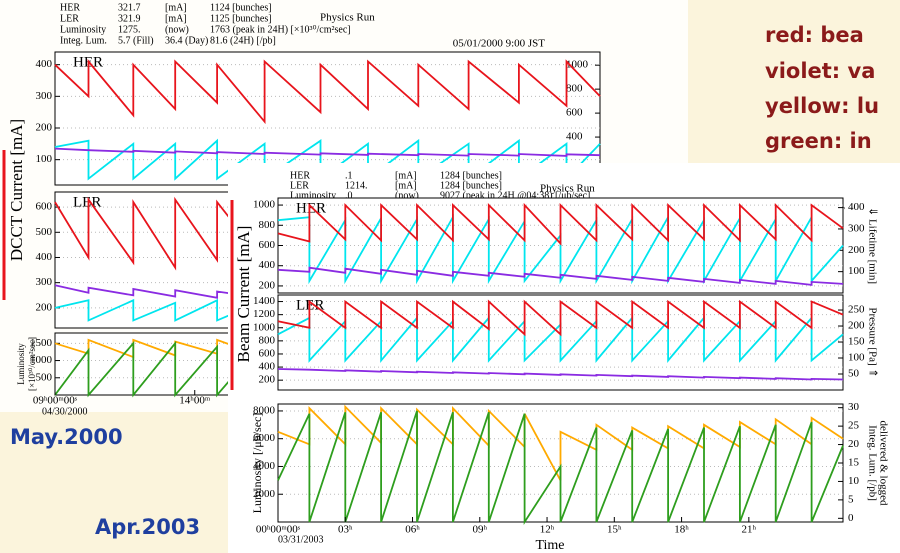 This screenshot has width=900, height=553. I want to click on legend-note: red: bea, so click(814, 35).